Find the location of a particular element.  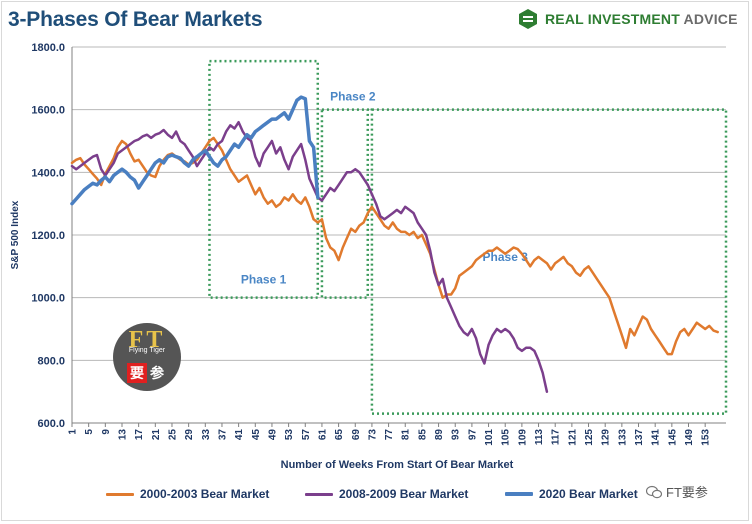

y-tick-label: 1000.0 is located at coordinates (48, 299).